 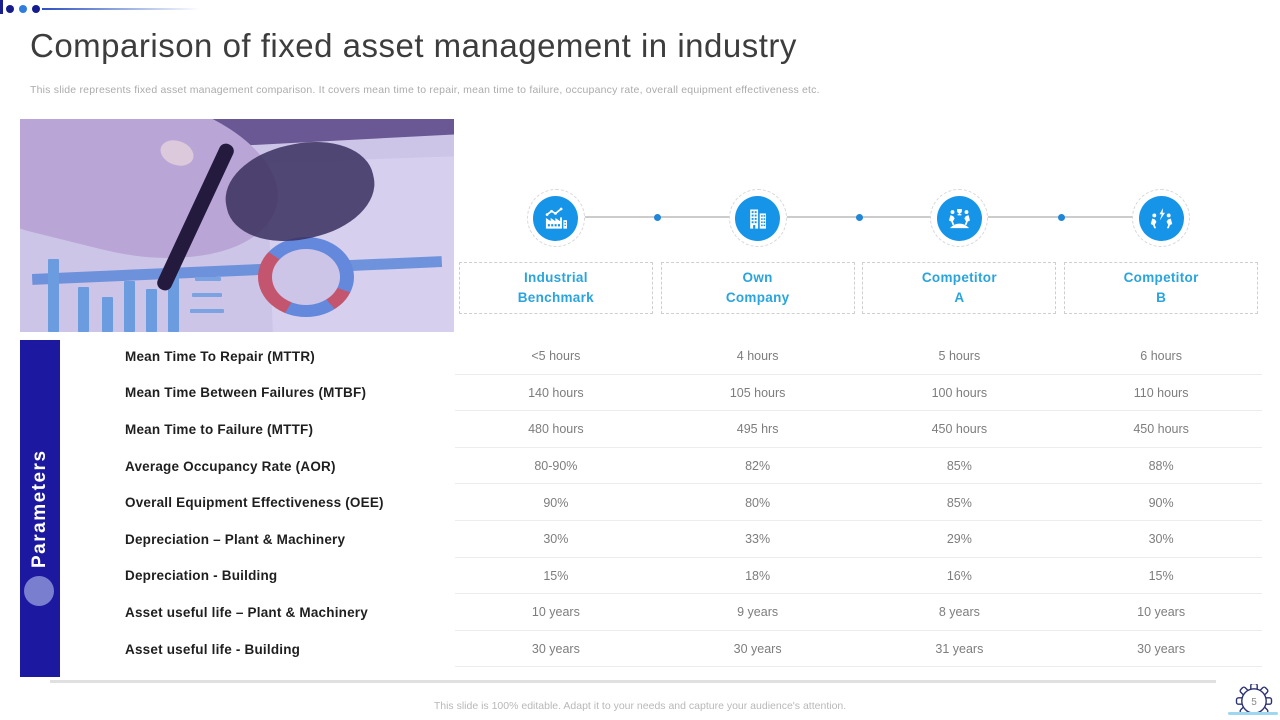 I want to click on parameter-value-competitor-a: 5 hours, so click(x=959, y=356).